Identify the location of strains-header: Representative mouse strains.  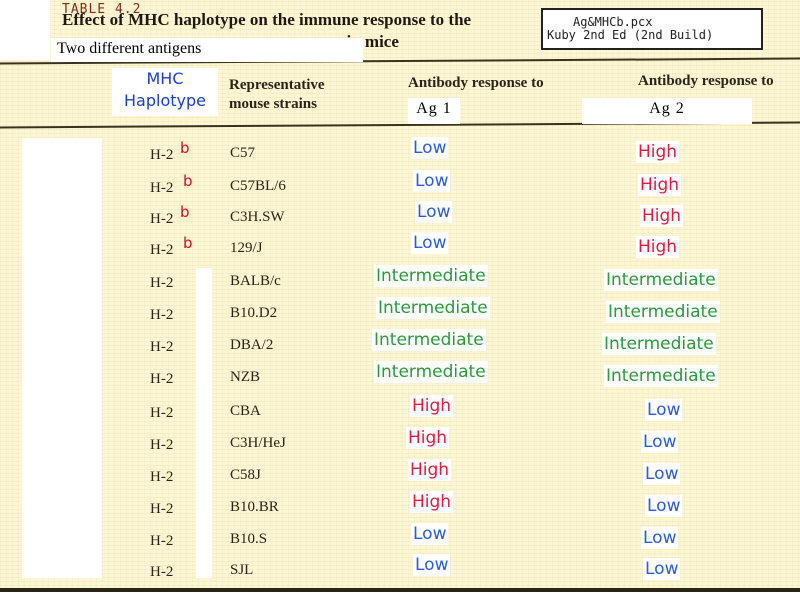
(277, 95).